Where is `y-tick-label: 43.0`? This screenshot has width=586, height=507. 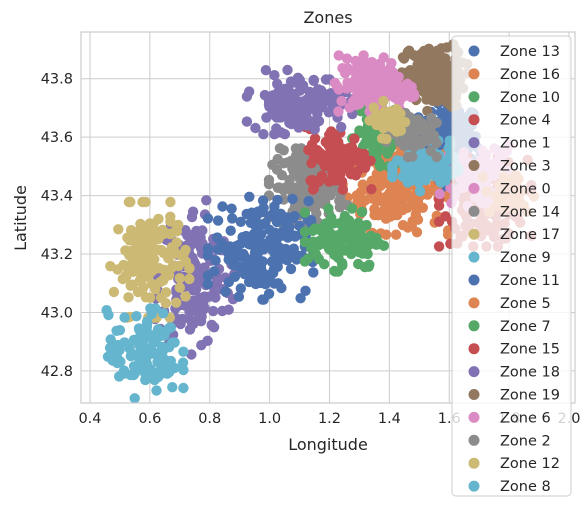 y-tick-label: 43.0 is located at coordinates (57, 313).